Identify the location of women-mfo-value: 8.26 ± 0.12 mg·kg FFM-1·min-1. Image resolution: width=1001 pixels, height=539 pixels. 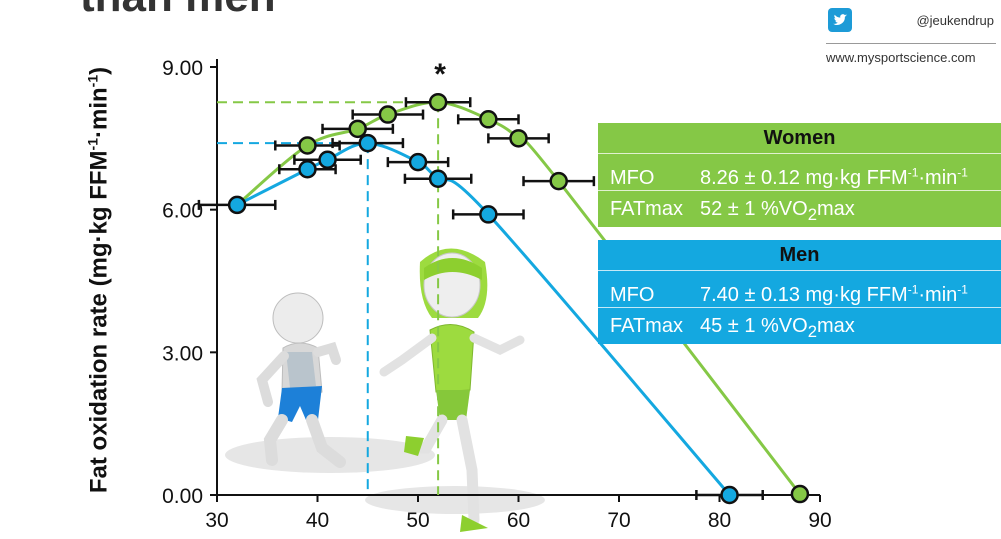
(834, 177).